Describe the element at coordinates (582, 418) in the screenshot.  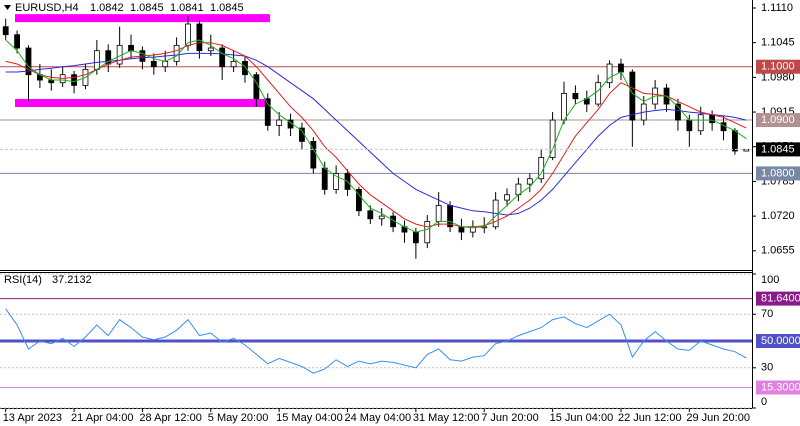
I see `x-tick-label: 15 Jun 04:00` at that location.